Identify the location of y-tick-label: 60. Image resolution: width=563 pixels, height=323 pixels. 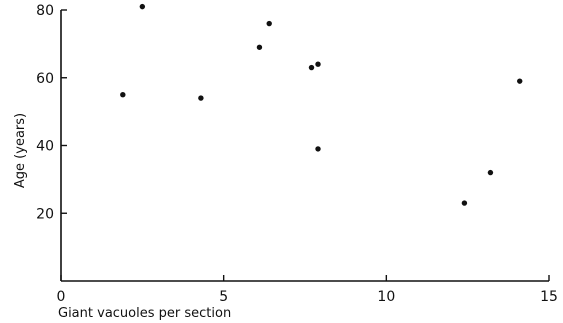
(45, 79).